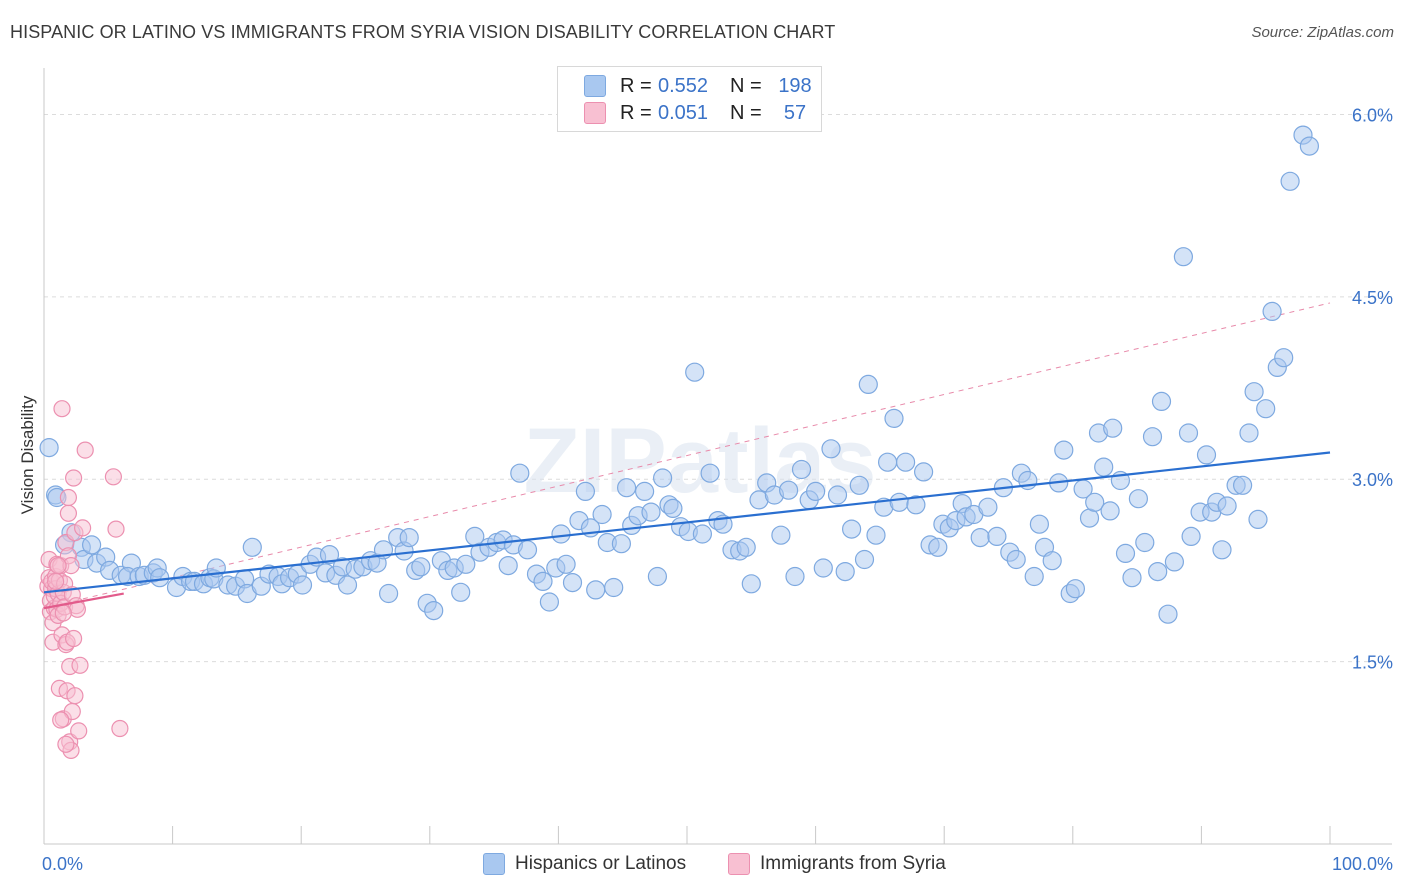  What do you see at coordinates (494, 864) in the screenshot?
I see `bottom-legend-swatch-hispanic` at bounding box center [494, 864].